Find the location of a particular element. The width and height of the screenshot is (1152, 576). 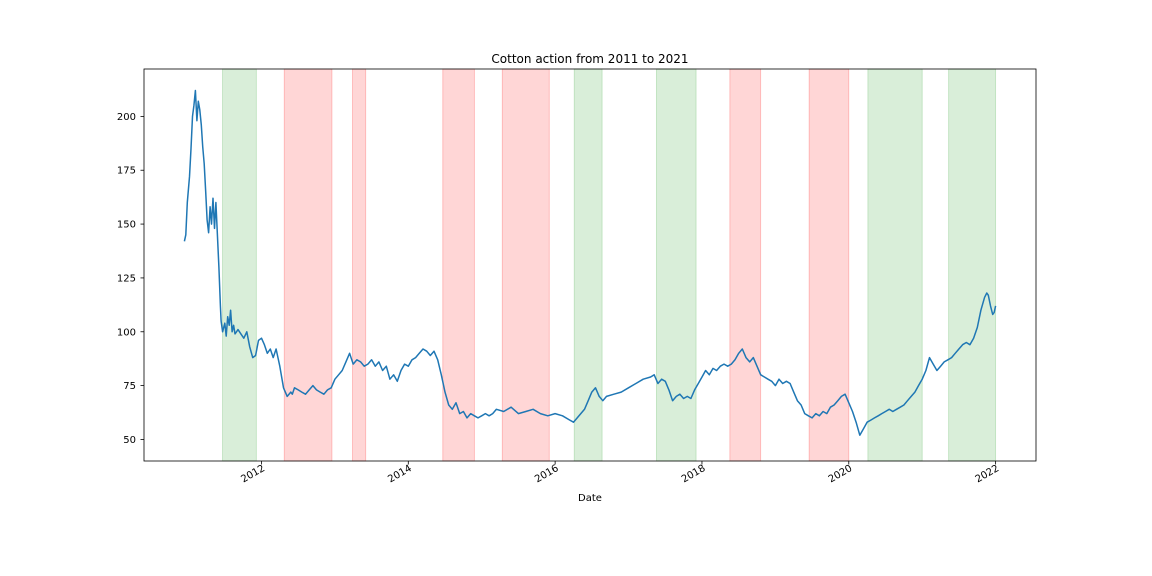

y-tick-label: 50 is located at coordinates (129, 440).